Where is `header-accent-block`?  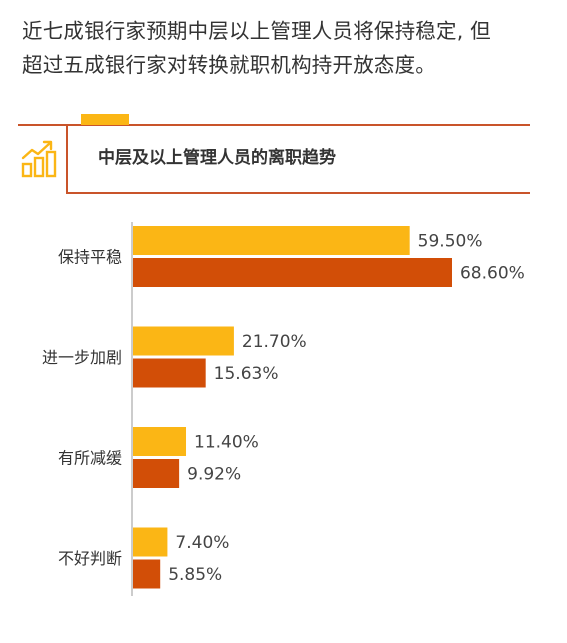 header-accent-block is located at coordinates (105, 119).